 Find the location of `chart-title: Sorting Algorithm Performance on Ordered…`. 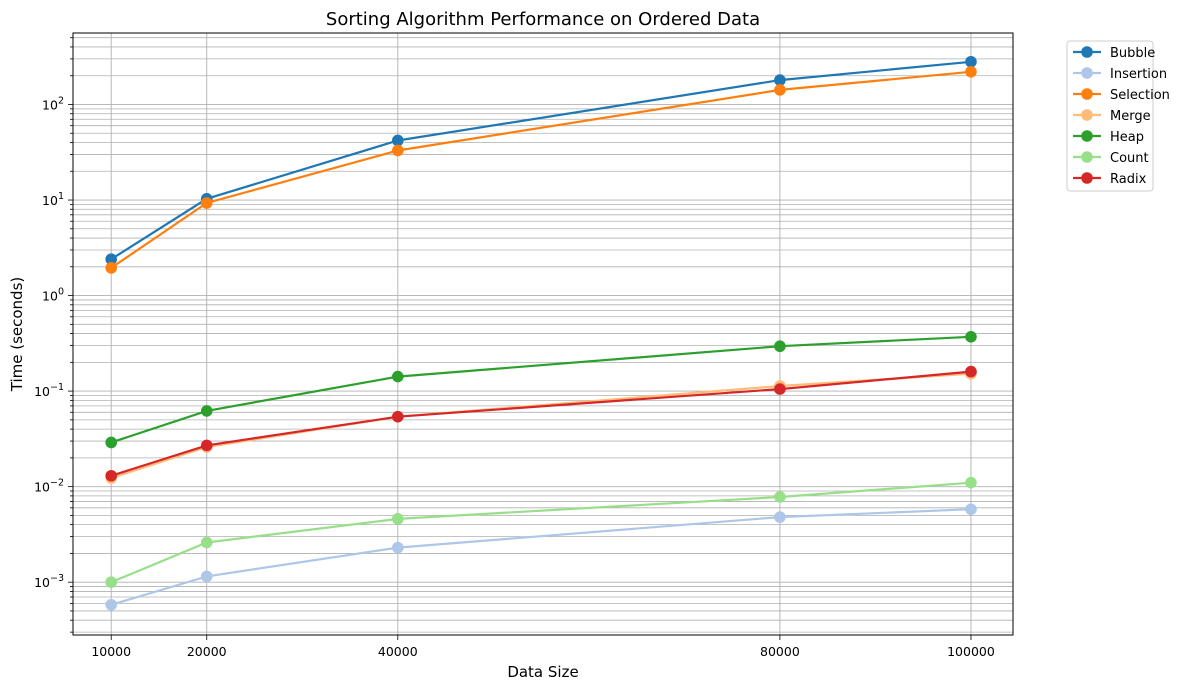

chart-title: Sorting Algorithm Performance on Ordered… is located at coordinates (543, 19).